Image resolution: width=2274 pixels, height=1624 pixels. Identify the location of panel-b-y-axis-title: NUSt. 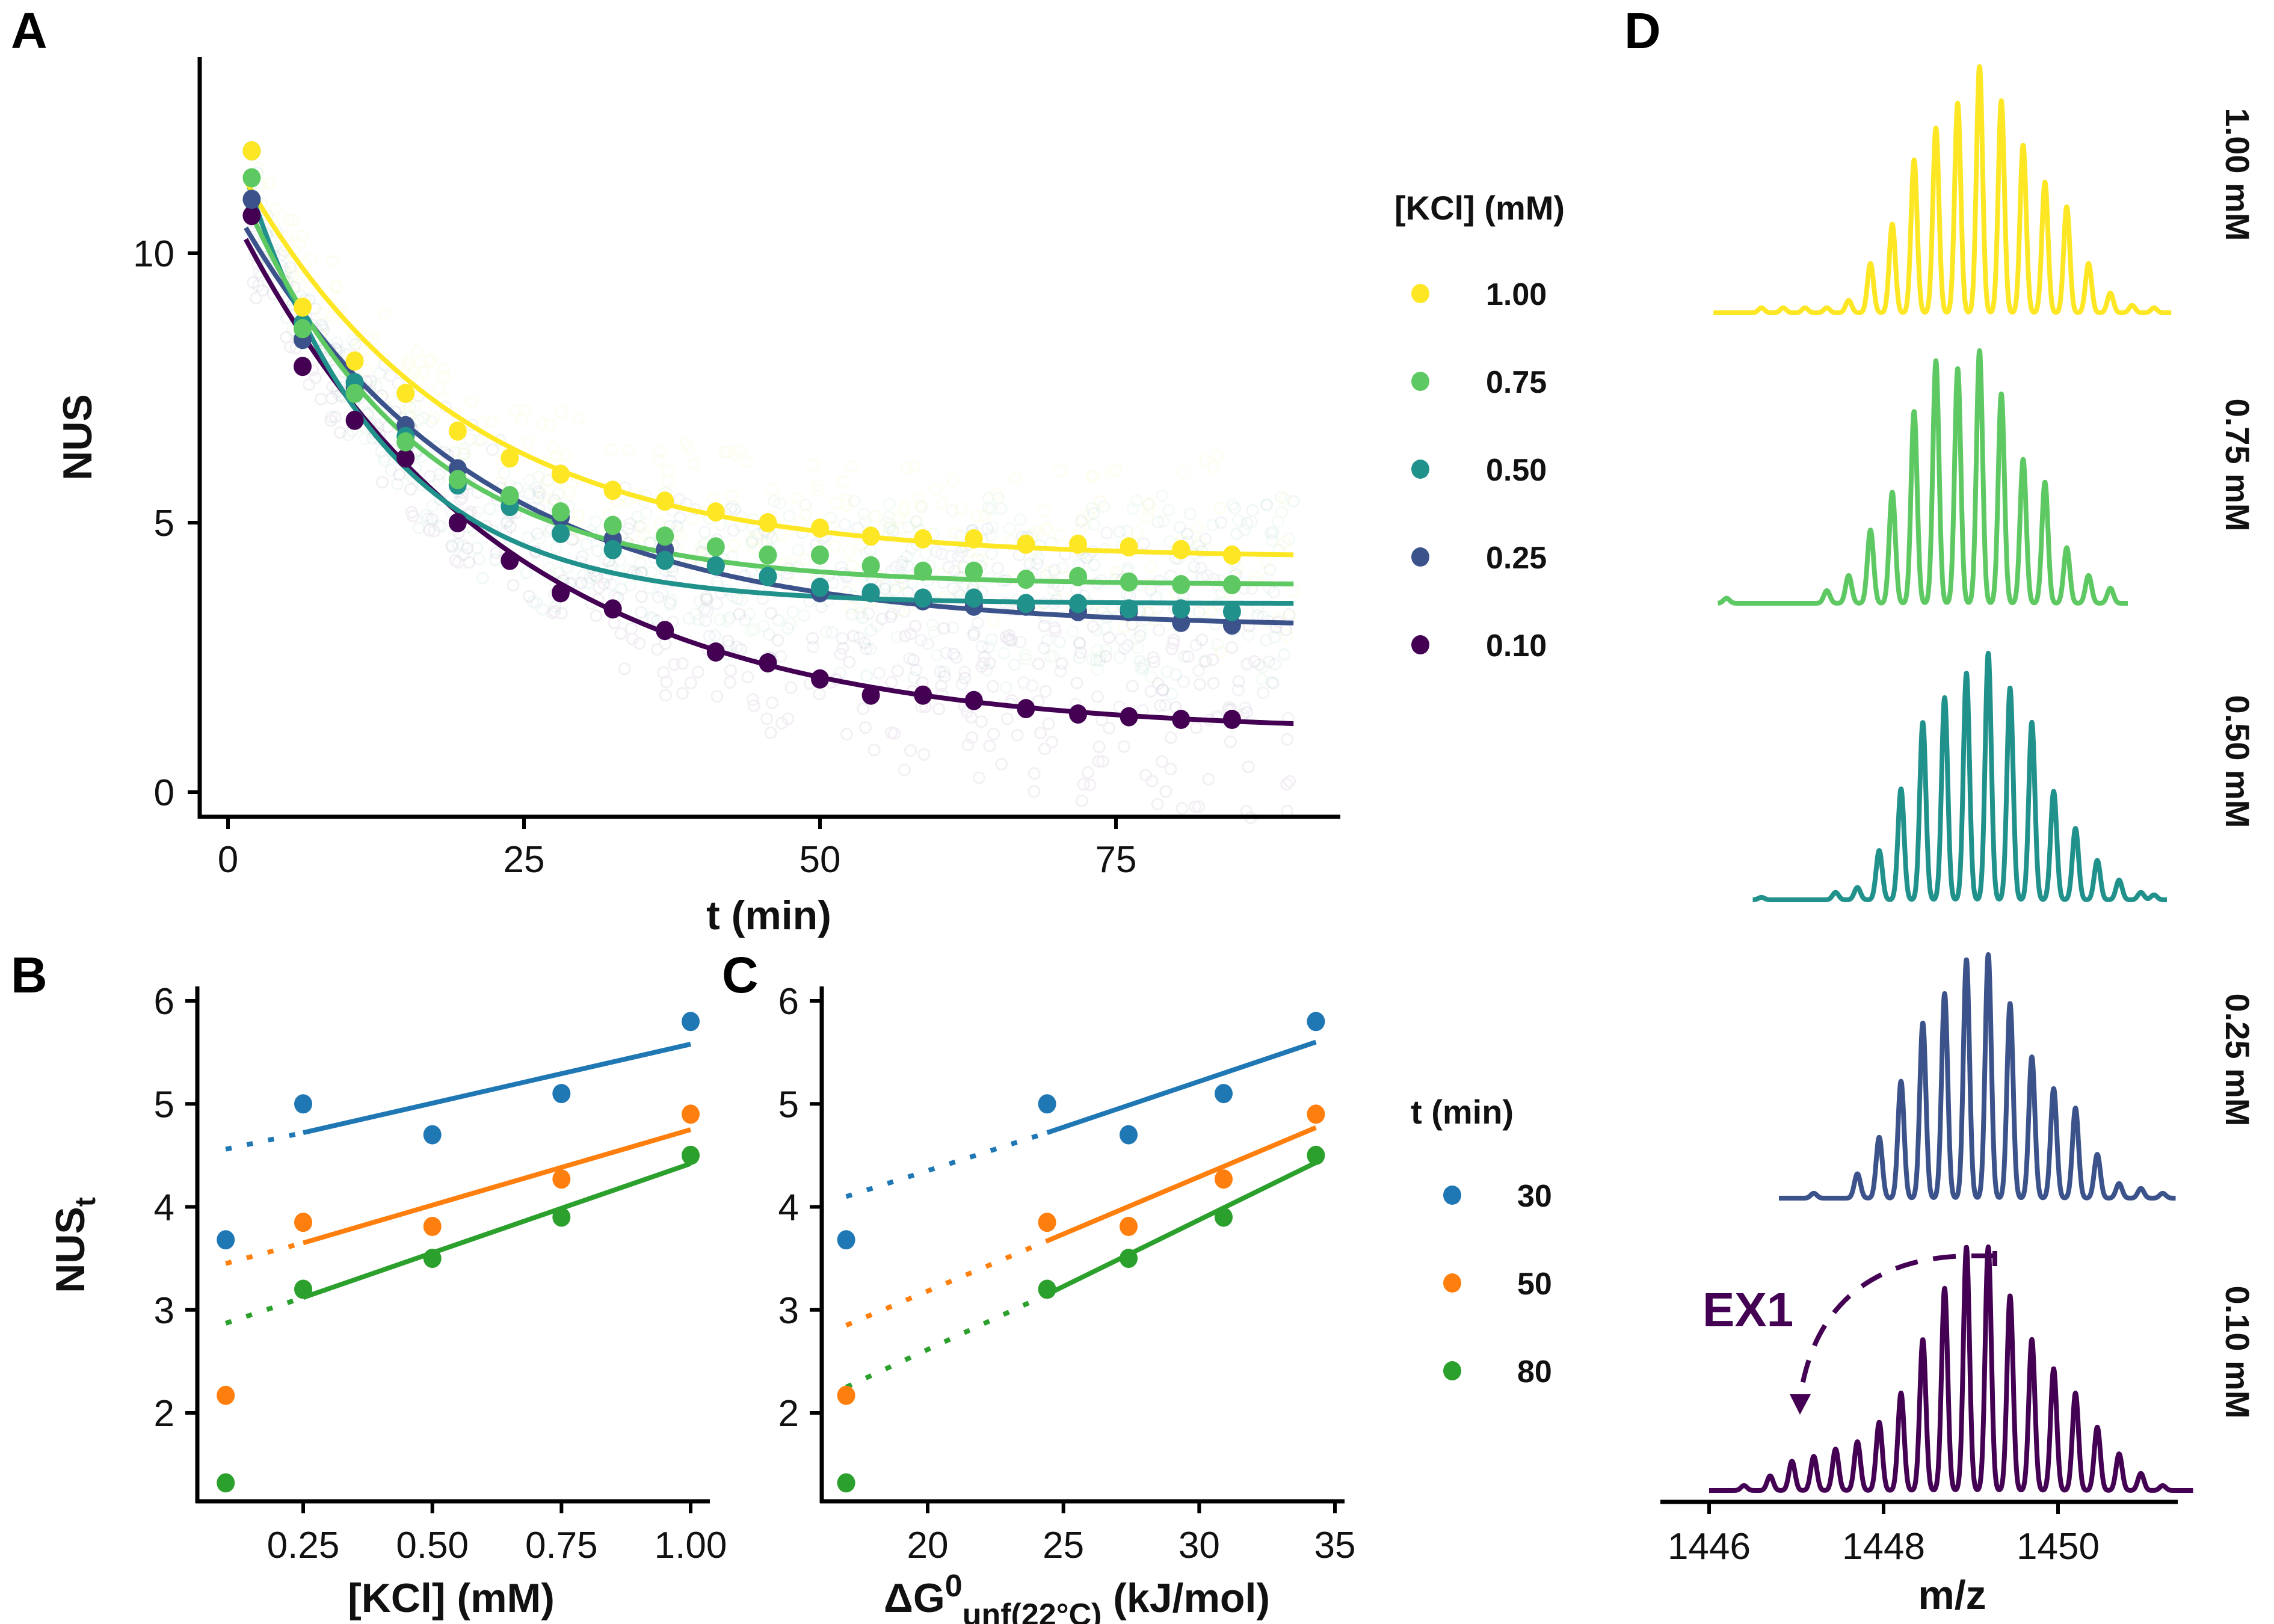
(75, 1245).